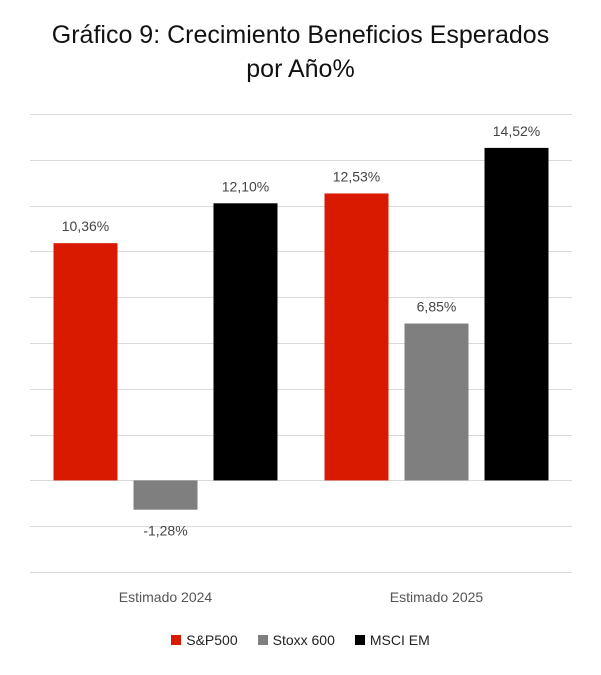 Image resolution: width=601 pixels, height=675 pixels. I want to click on data-label: 12,53%, so click(356, 176).